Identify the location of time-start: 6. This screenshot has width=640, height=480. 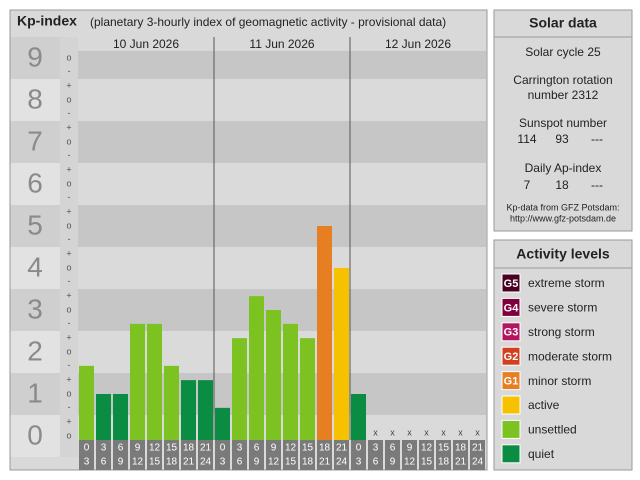
(257, 448).